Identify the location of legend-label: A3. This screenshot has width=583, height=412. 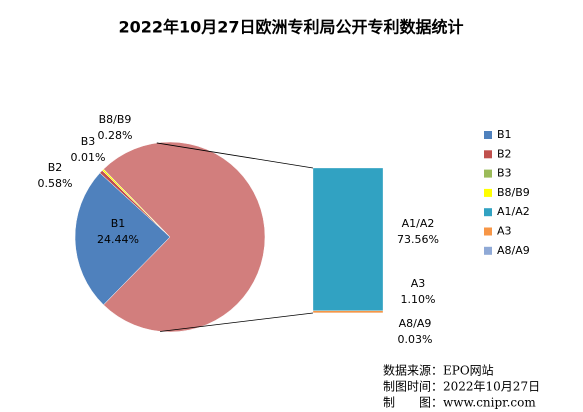
(504, 231).